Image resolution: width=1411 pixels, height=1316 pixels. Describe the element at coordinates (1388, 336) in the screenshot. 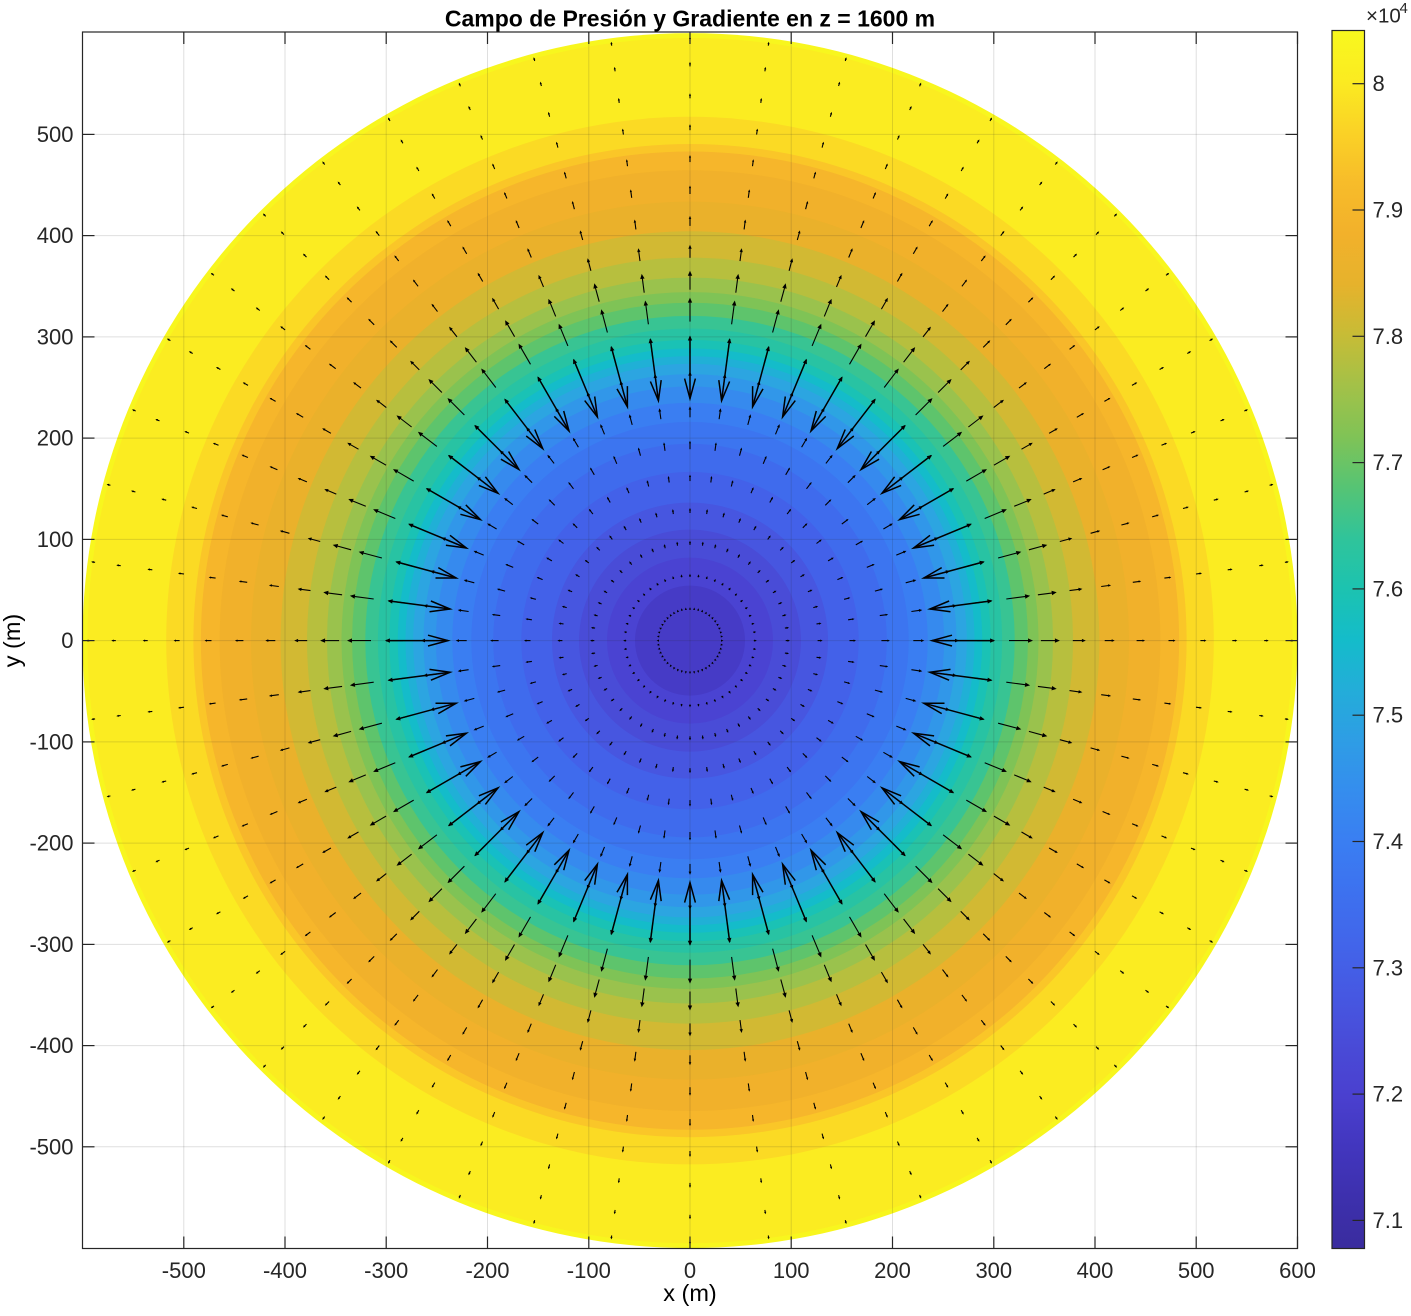

I see `svg-text: 7.8` at that location.